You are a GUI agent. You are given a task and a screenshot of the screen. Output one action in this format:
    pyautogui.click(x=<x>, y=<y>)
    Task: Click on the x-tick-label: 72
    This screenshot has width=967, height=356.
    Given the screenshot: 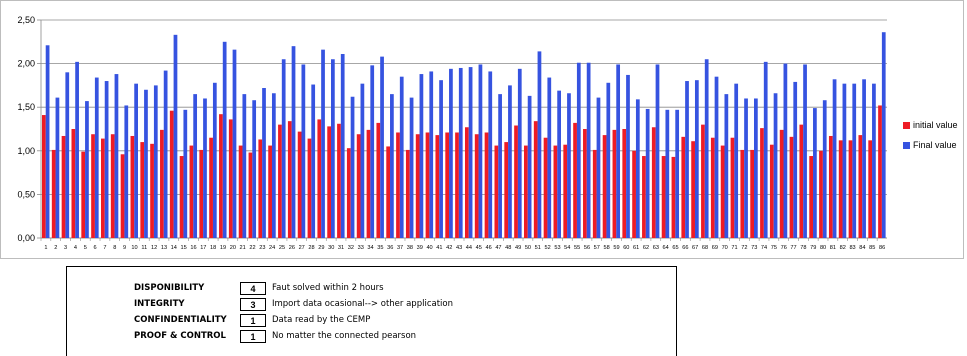 What is the action you would take?
    pyautogui.click(x=744, y=248)
    